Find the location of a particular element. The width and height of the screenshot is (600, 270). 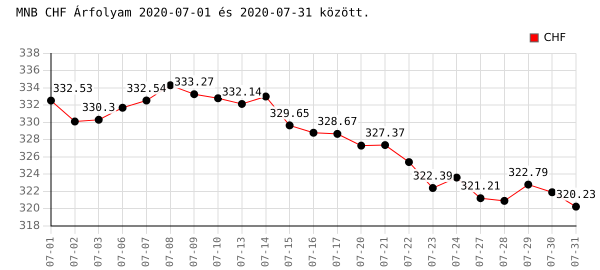

y-tick-label: 338 is located at coordinates (29, 53).